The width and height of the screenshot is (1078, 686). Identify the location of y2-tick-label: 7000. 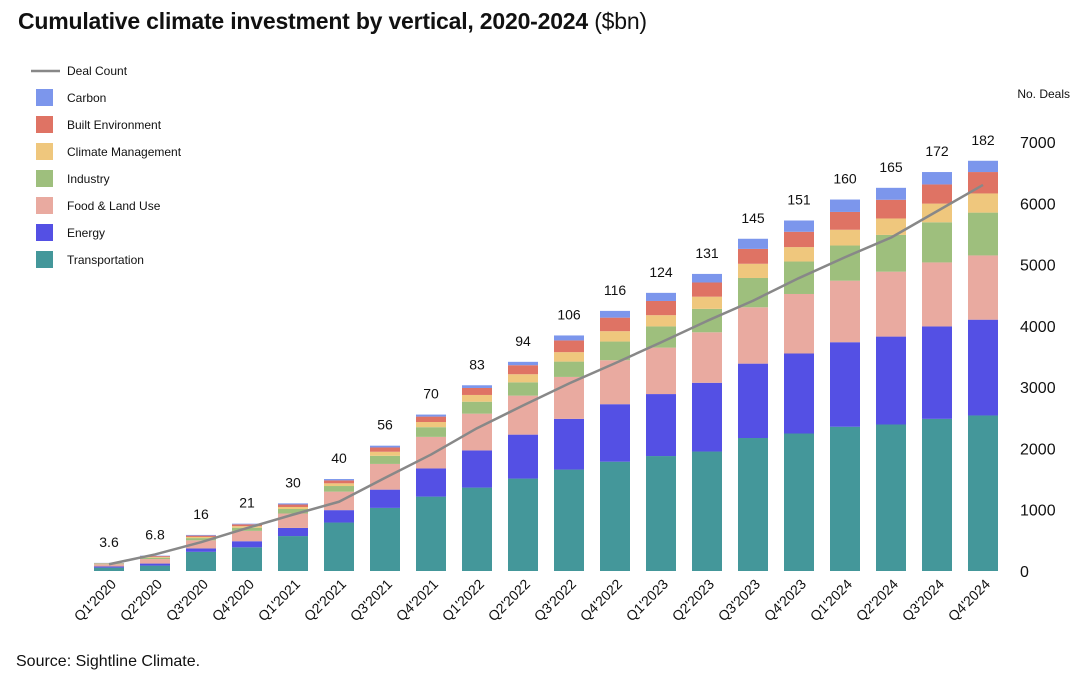
(1038, 143).